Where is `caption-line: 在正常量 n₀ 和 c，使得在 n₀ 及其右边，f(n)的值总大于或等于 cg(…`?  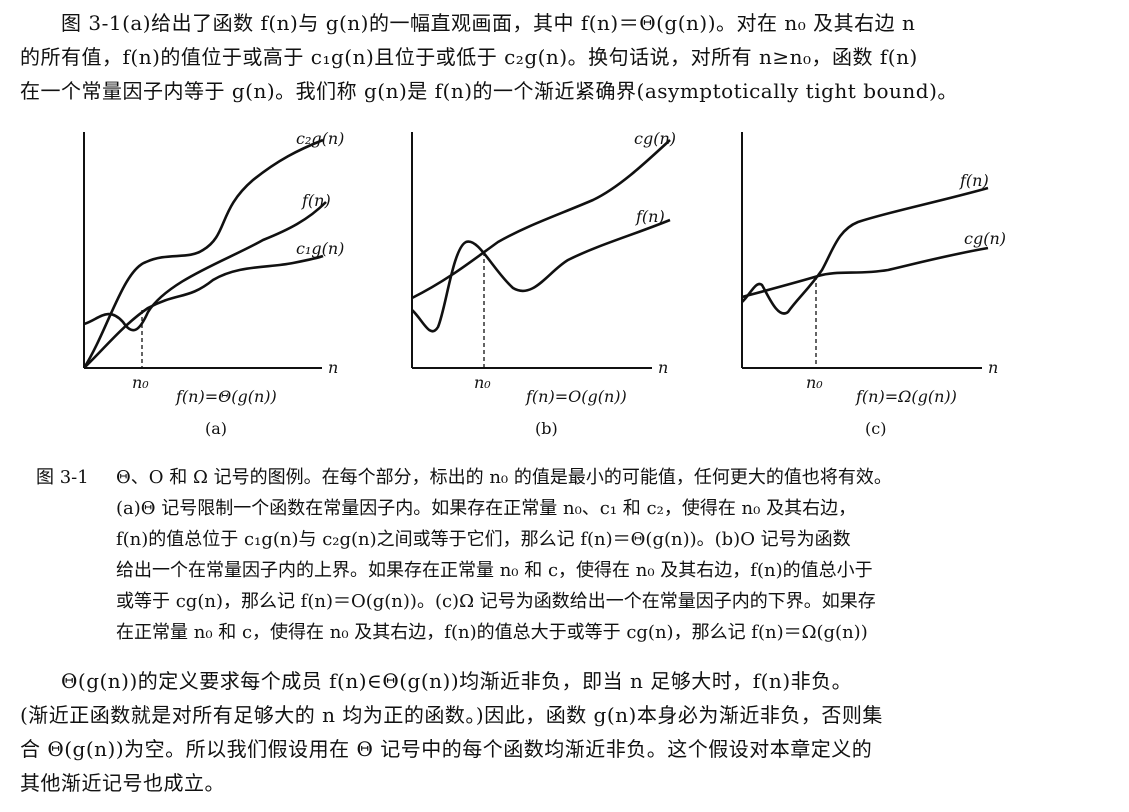
caption-line: 在正常量 n₀ 和 c，使得在 n₀ 及其右边，f(n)的值总大于或等于 cg(… is located at coordinates (492, 632).